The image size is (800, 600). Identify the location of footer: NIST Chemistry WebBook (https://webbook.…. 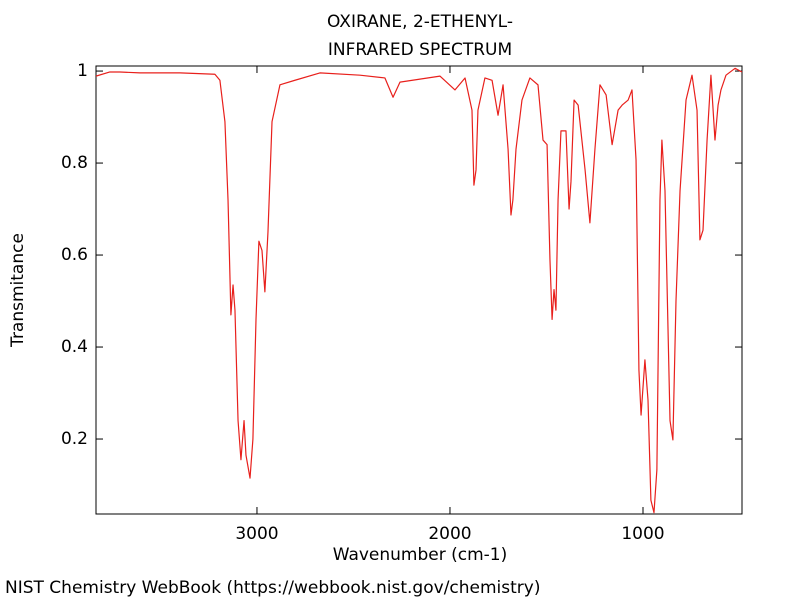
(272, 588).